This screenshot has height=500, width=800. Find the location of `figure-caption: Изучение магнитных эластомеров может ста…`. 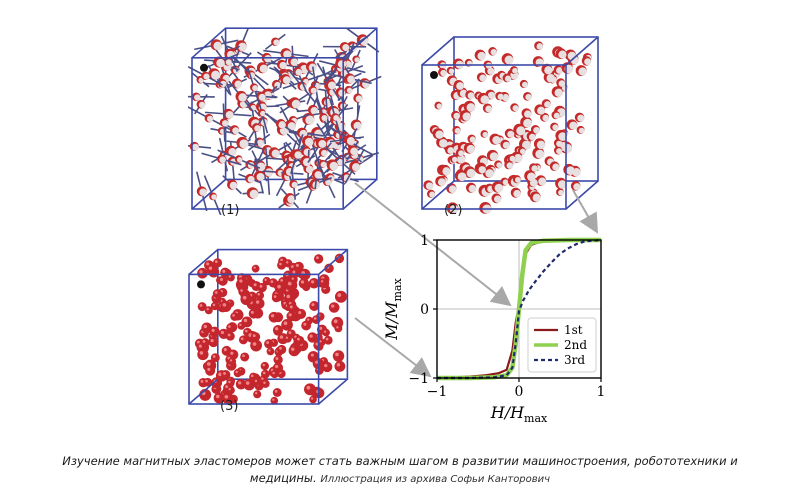

figure-caption: Изучение магнитных эластомеров может ста… is located at coordinates (400, 470).